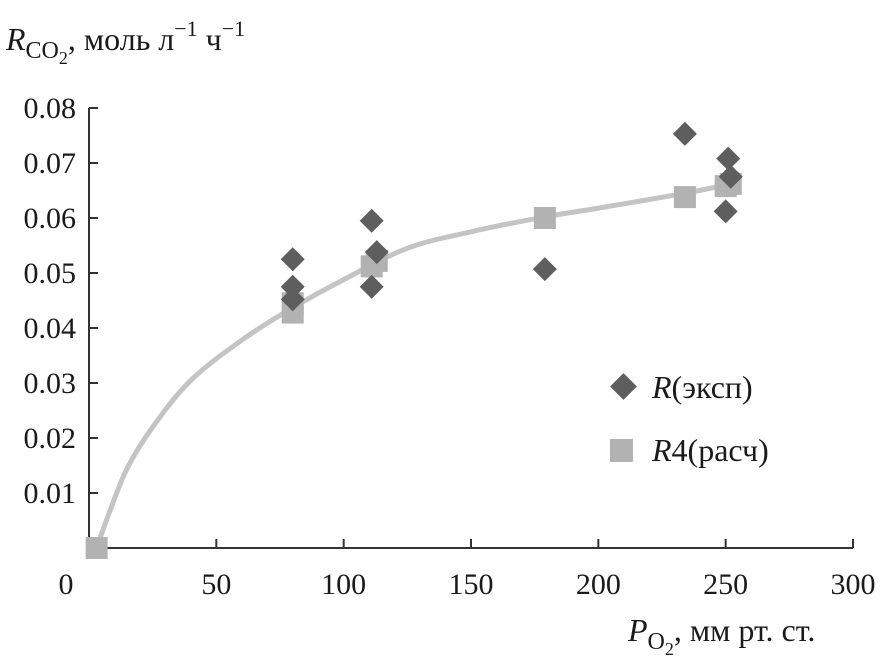  I want to click on legend-label-calc: R4(расч), so click(710, 450).